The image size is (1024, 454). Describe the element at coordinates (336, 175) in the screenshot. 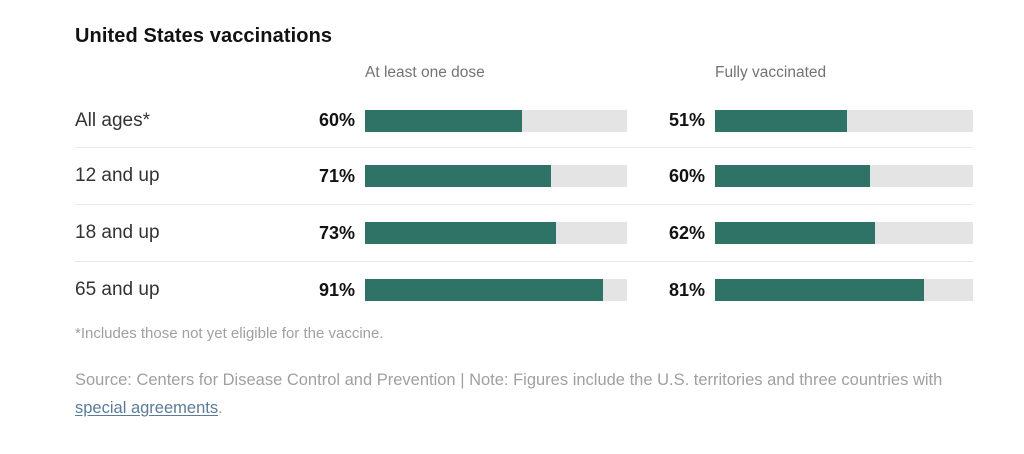

I see `one-dose-value: 71%` at that location.